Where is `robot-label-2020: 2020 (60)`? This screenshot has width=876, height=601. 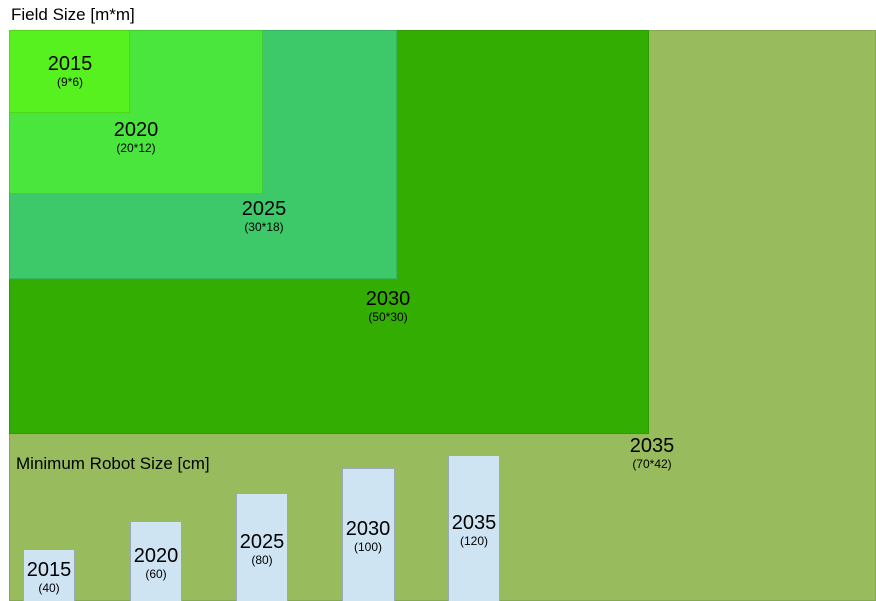
robot-label-2020: 2020 (60) is located at coordinates (156, 563).